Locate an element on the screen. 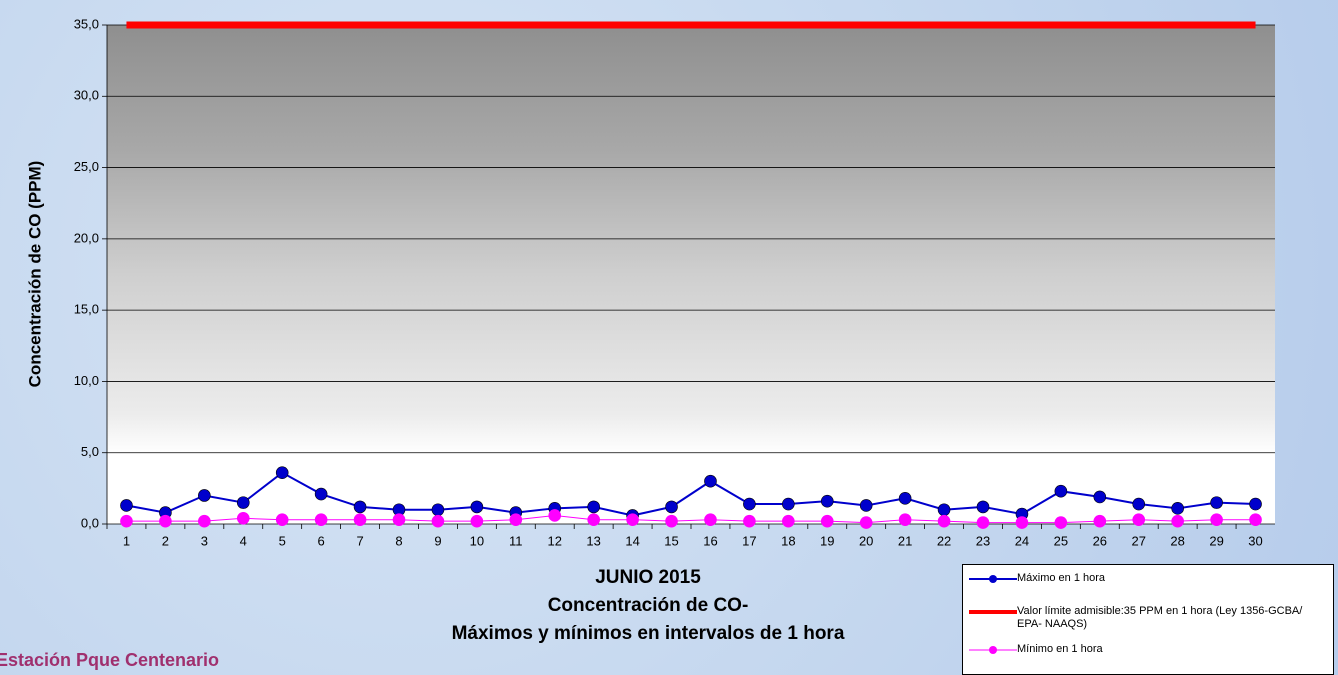  y-tick-label: 15,0 is located at coordinates (86, 309).